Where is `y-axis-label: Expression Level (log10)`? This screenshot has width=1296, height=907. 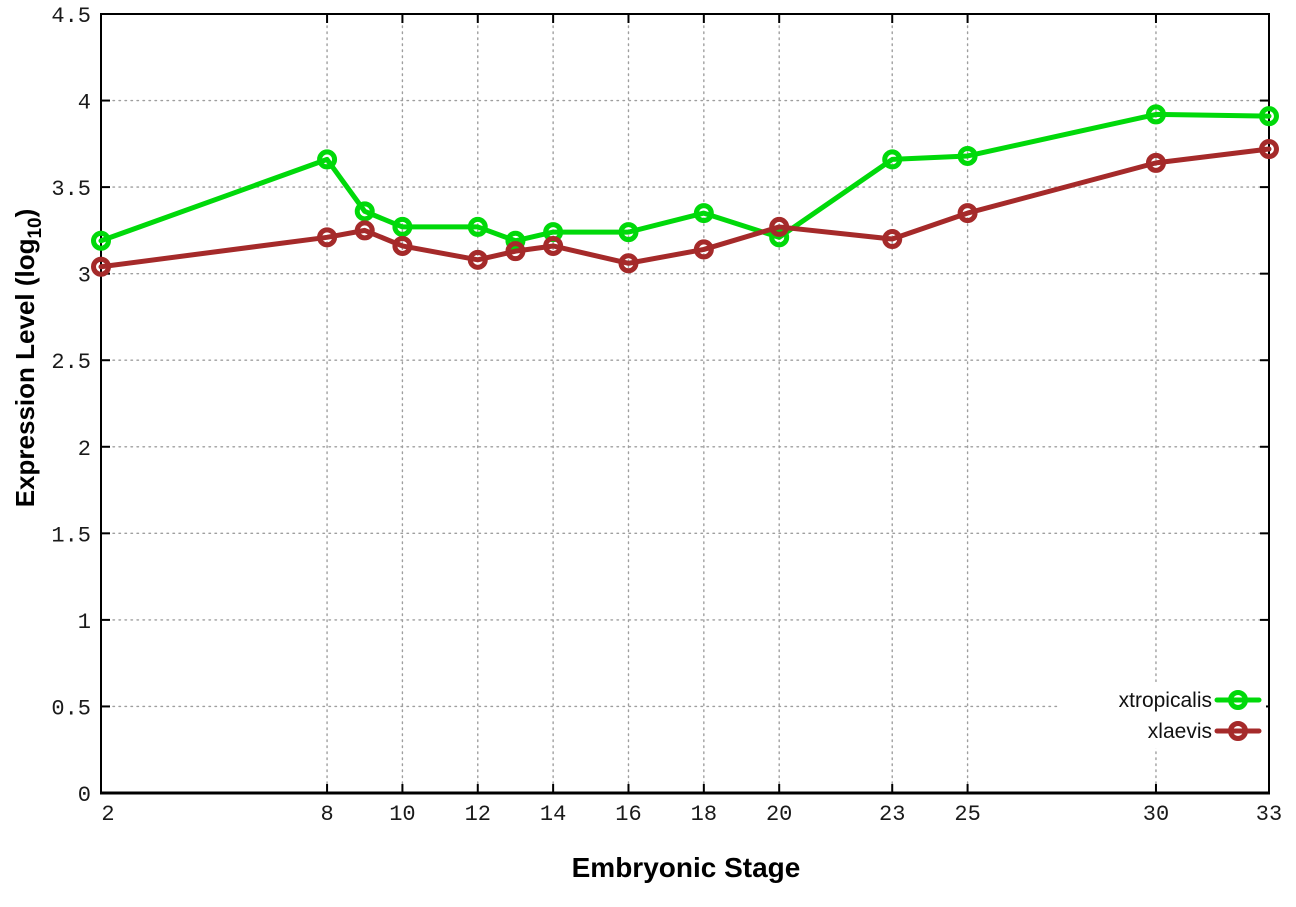
y-axis-label: Expression Level (log10) is located at coordinates (28, 358).